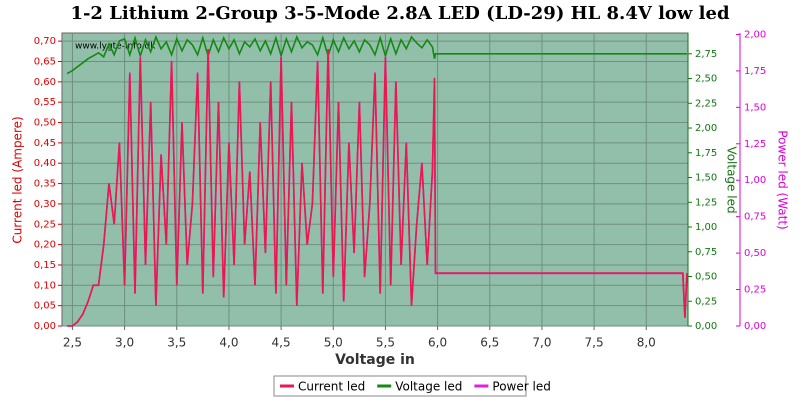 Image resolution: width=800 pixels, height=400 pixels. Describe the element at coordinates (706, 128) in the screenshot. I see `y2-tick-label: 2,00` at that location.